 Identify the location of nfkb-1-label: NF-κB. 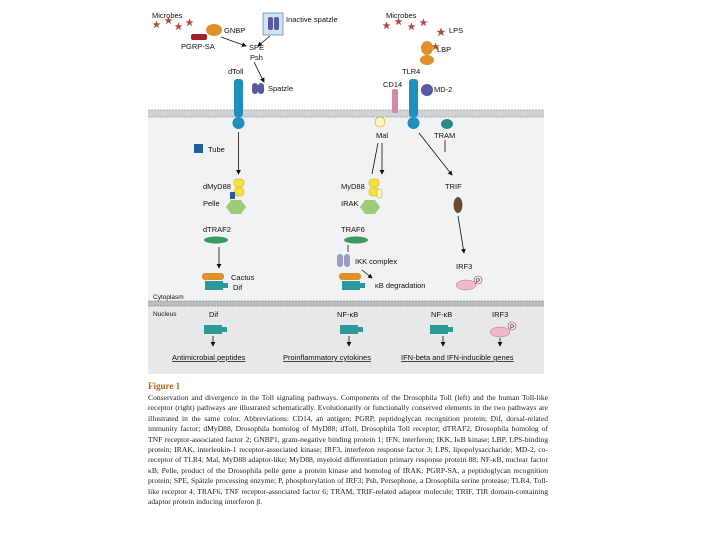
(347, 314).